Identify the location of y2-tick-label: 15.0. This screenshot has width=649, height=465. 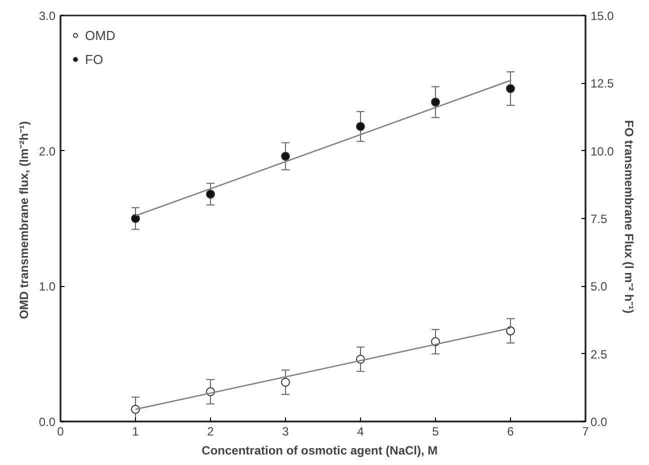
(602, 16).